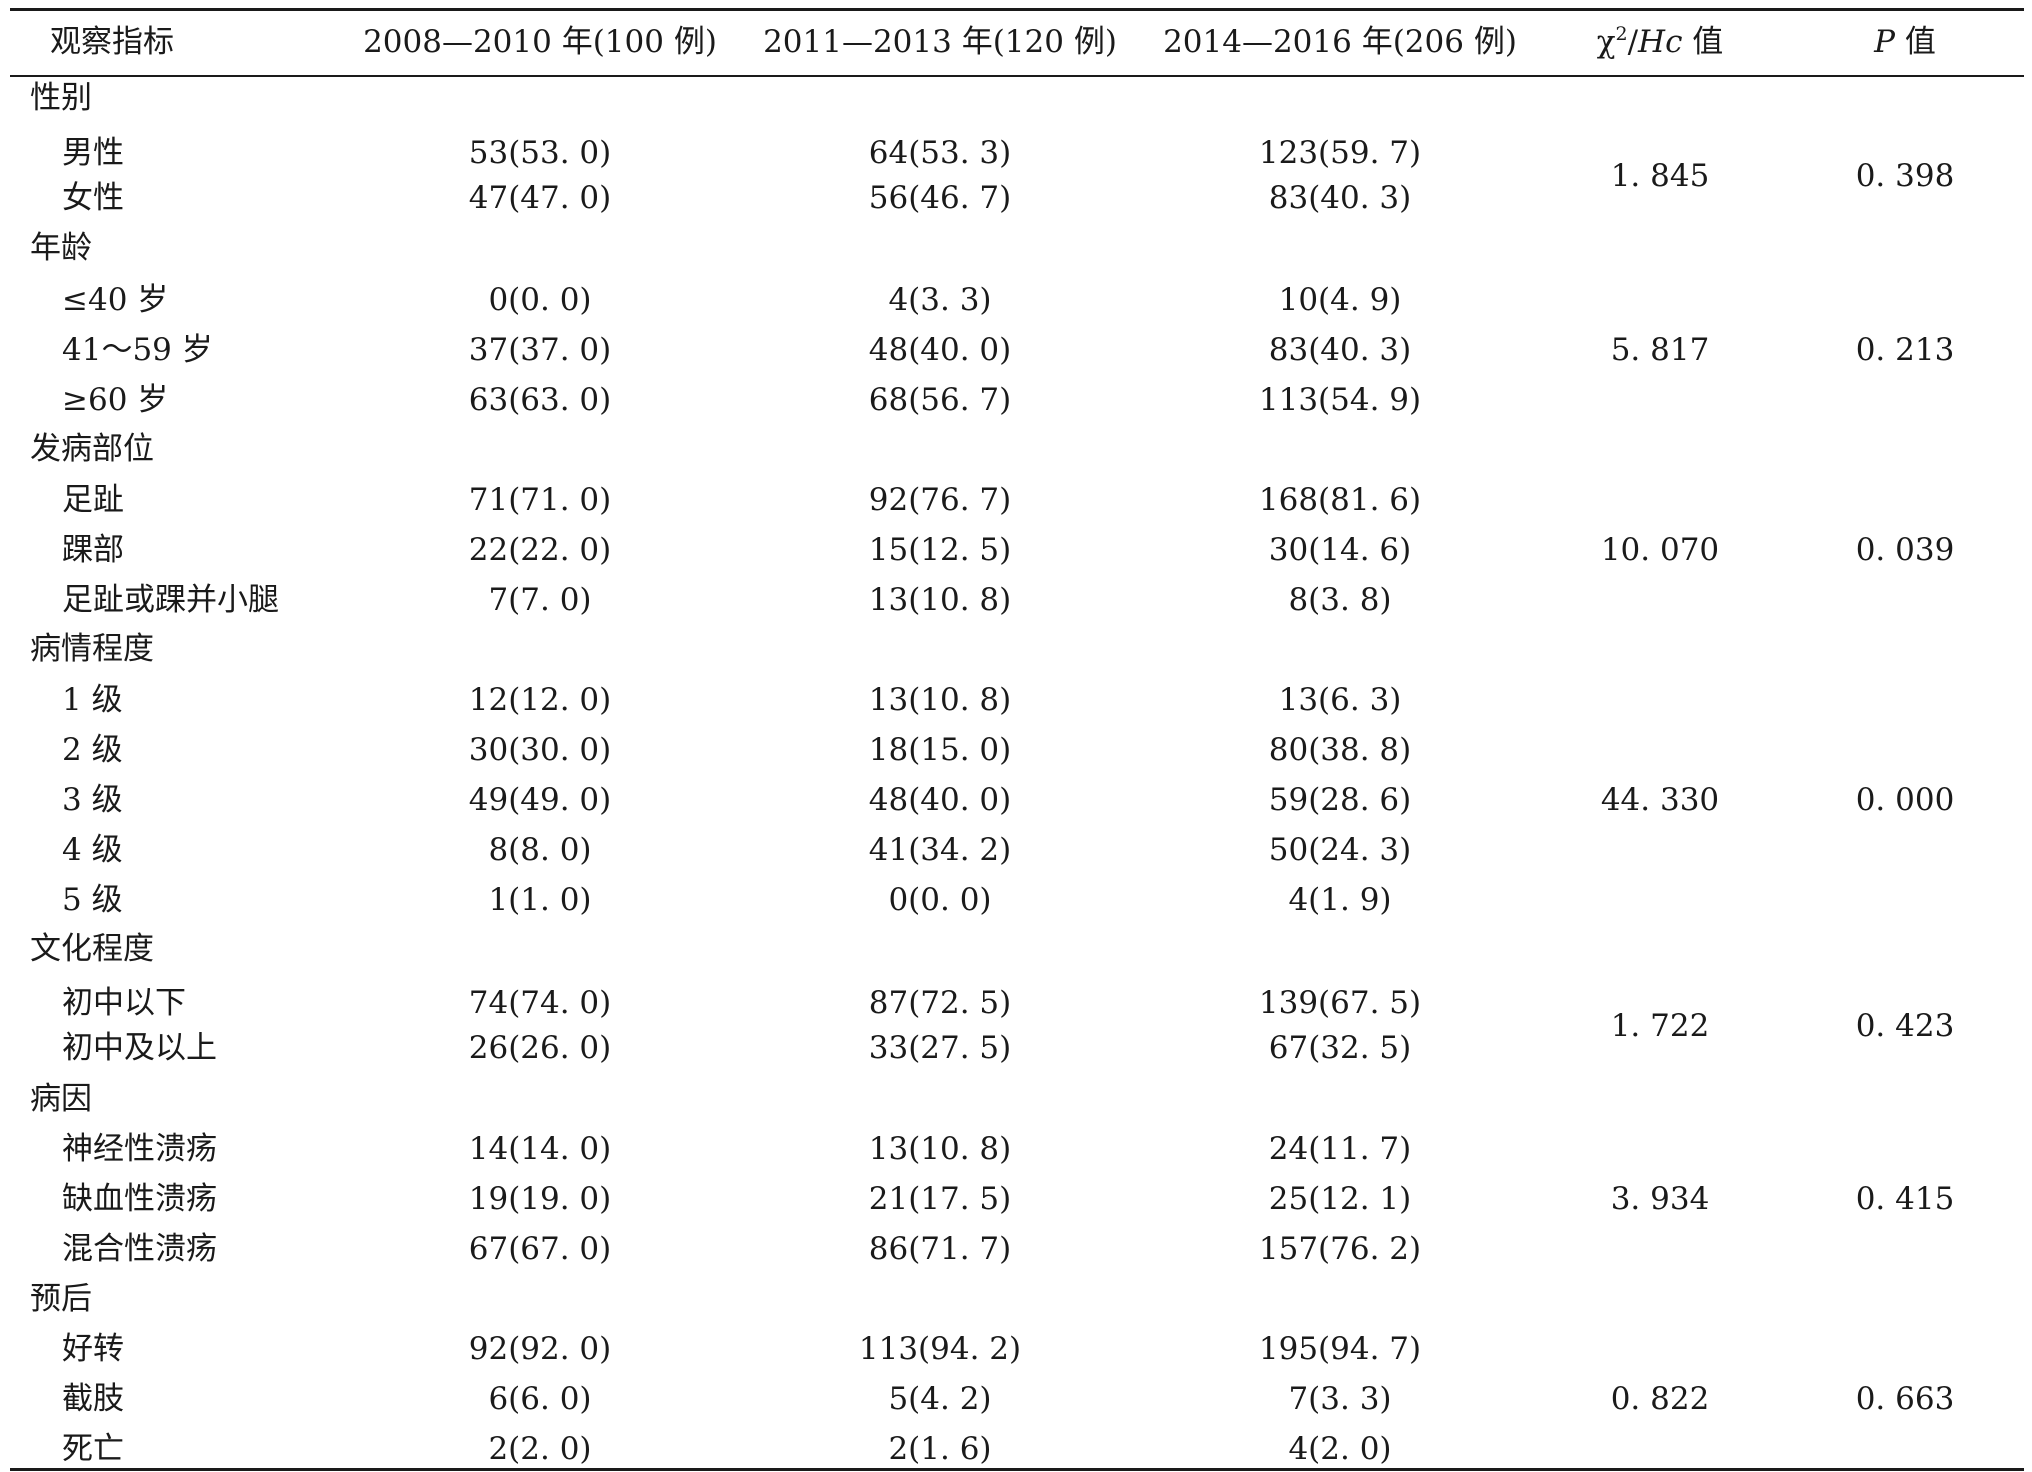 The width and height of the screenshot is (2032, 1472). What do you see at coordinates (540, 800) in the screenshot?
I see `cell-2008-2010: 49(49. 0)` at bounding box center [540, 800].